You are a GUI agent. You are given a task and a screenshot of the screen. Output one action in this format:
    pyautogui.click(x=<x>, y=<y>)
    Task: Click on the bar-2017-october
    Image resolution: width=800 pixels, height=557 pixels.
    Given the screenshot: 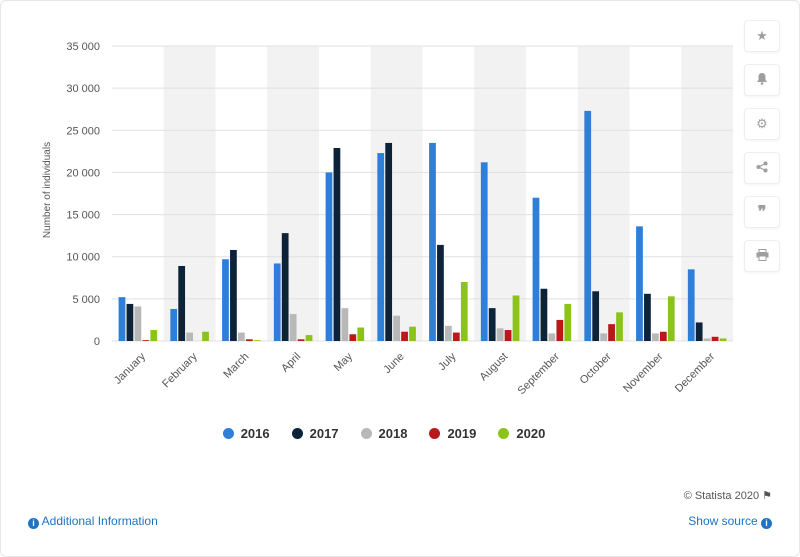 What is the action you would take?
    pyautogui.click(x=596, y=316)
    